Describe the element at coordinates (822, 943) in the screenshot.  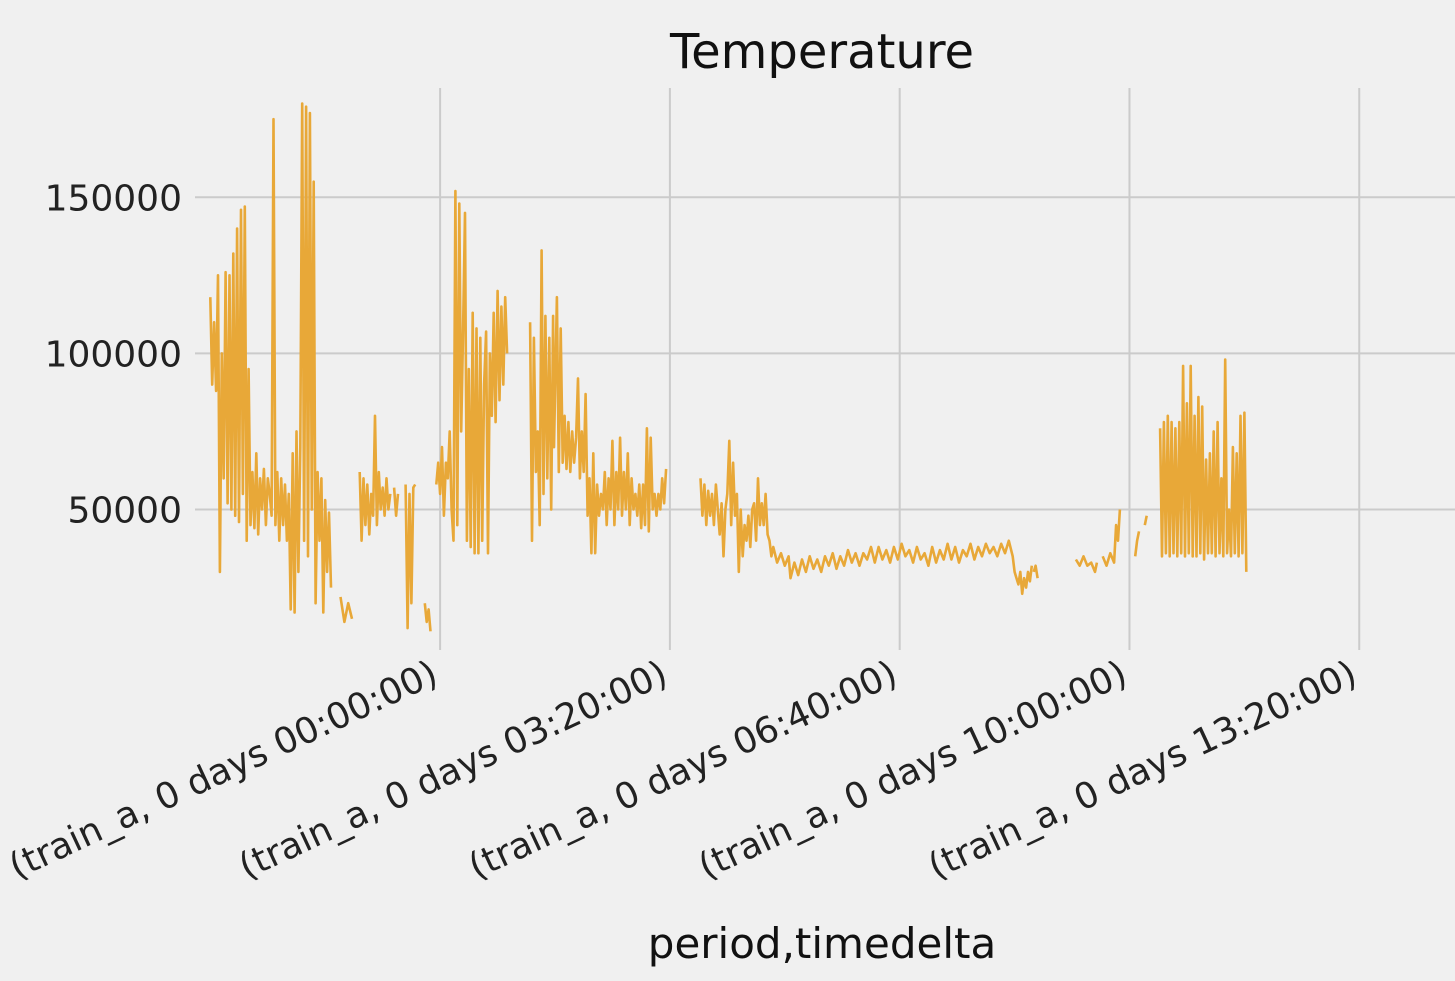
I see `x-axis-label: period,timedelta` at that location.